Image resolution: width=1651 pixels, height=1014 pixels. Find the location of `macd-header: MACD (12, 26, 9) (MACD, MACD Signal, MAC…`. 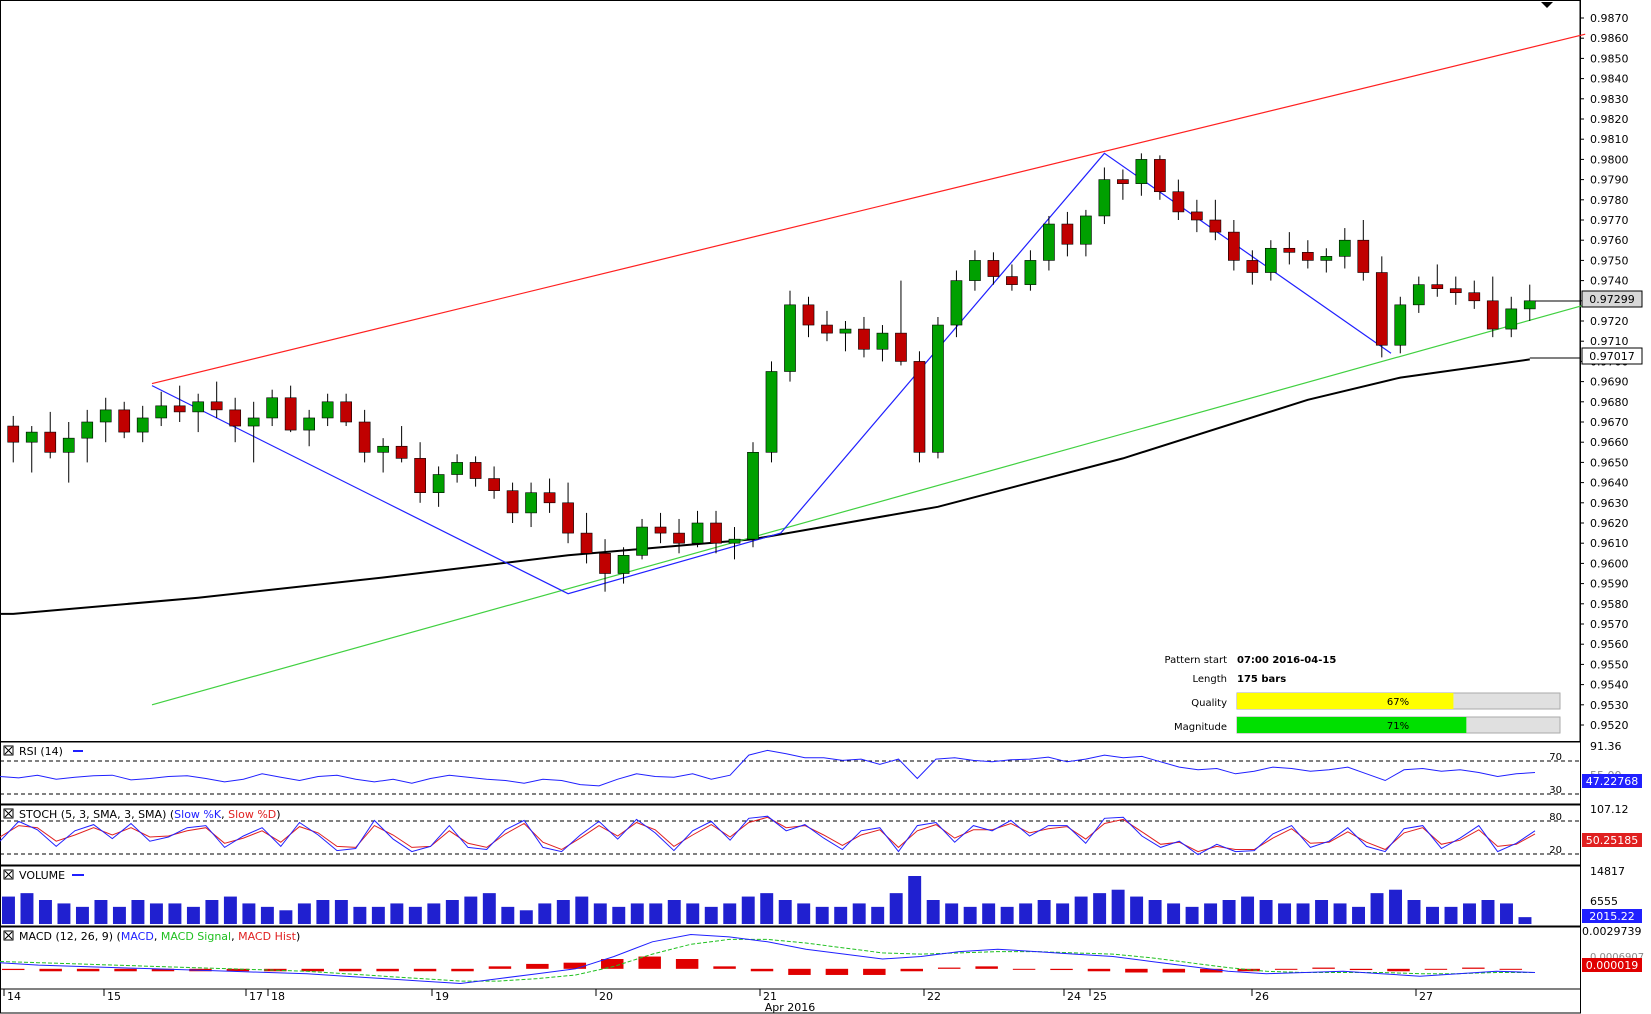

macd-header: MACD (12, 26, 9) (MACD, MACD Signal, MAC… is located at coordinates (151, 936).